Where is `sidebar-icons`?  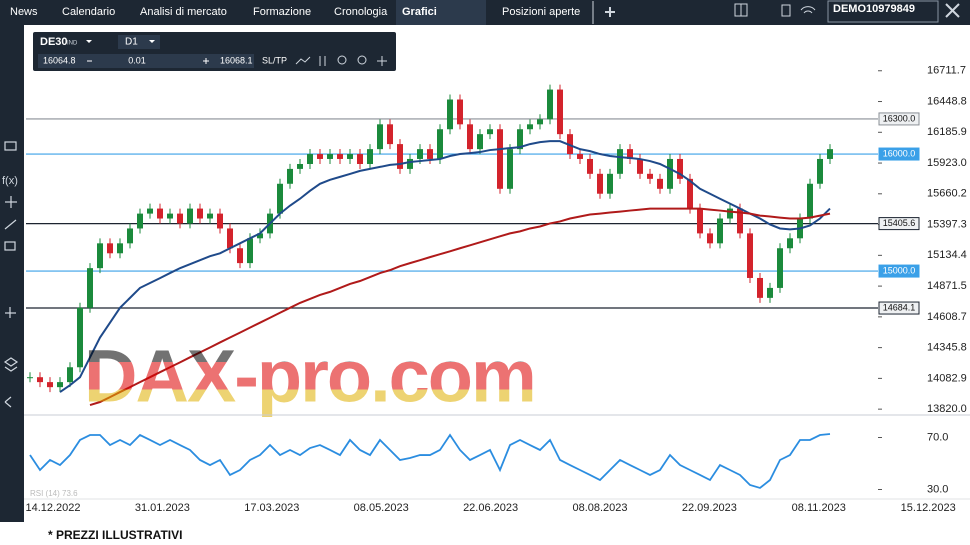
sidebar-icons is located at coordinates (11, 274).